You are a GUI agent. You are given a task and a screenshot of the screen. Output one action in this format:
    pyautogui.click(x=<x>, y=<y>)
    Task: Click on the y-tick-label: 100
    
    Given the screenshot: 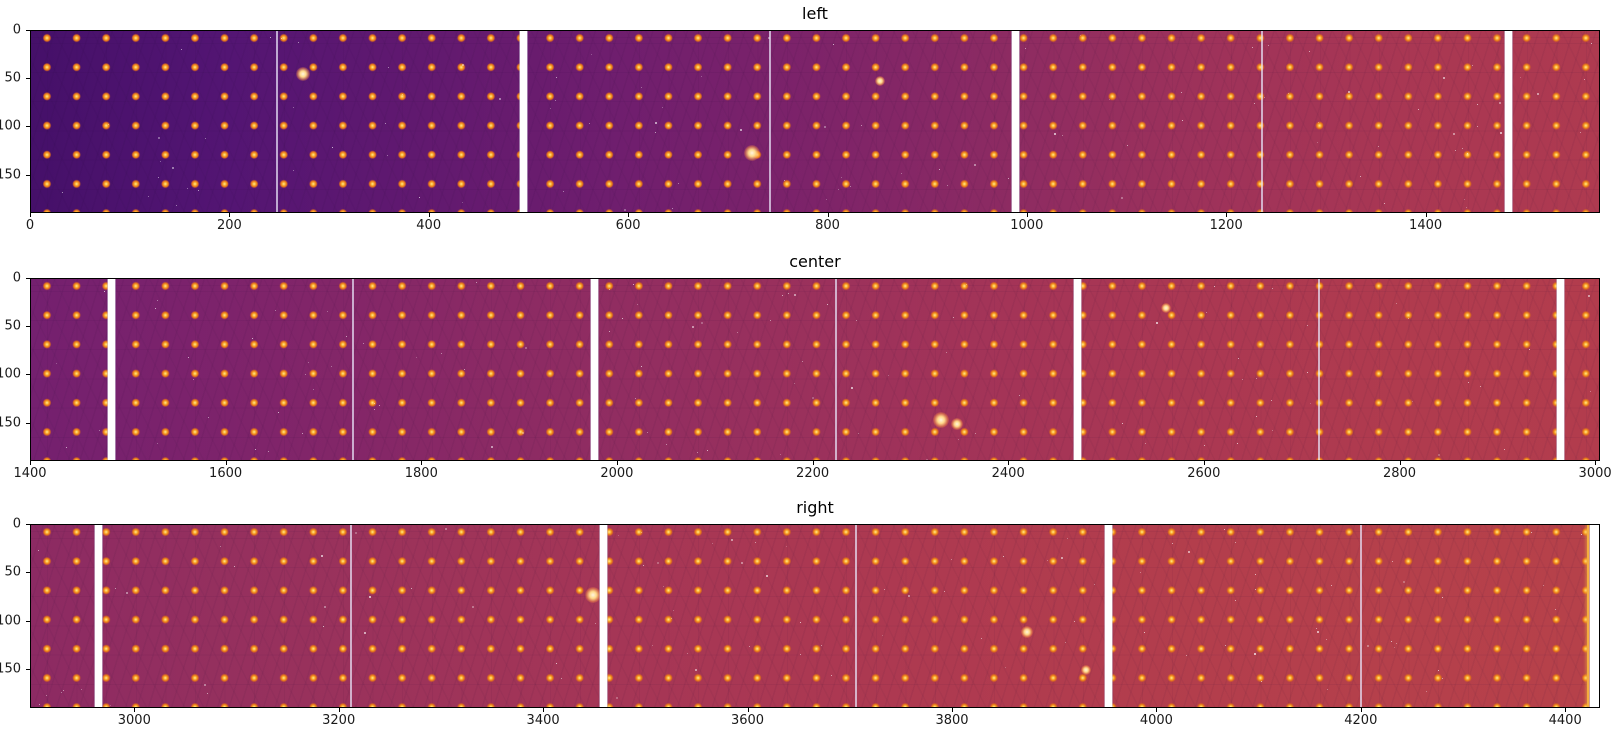 What is the action you would take?
    pyautogui.click(x=10, y=374)
    